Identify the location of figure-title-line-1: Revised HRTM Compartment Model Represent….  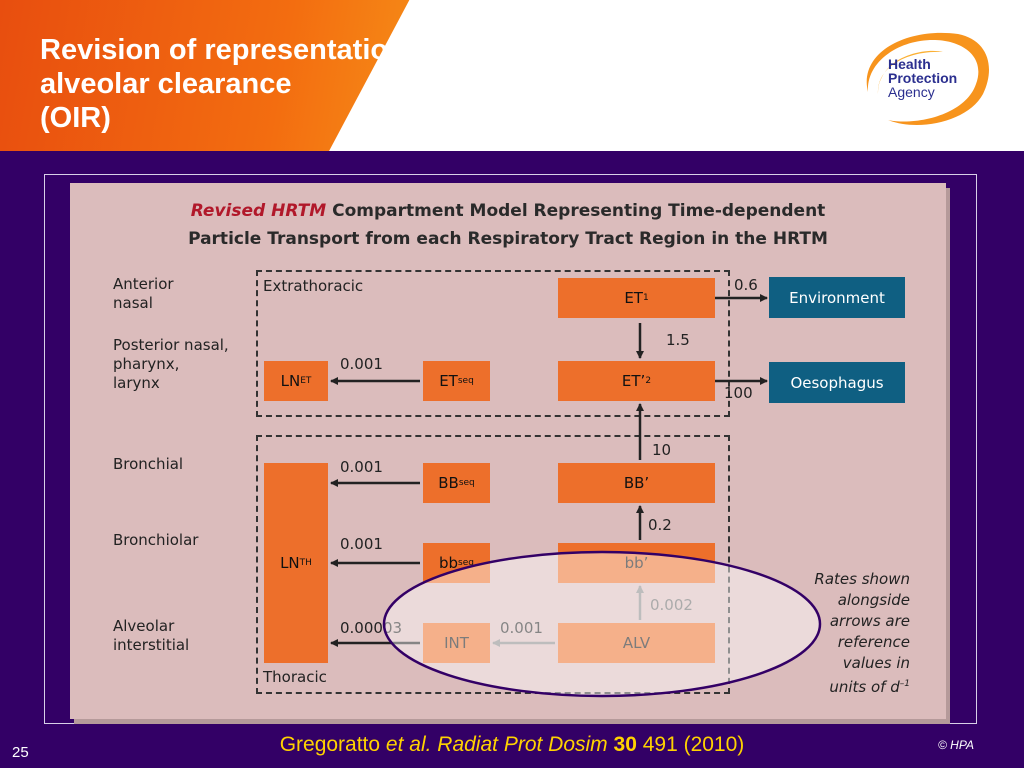
(508, 211).